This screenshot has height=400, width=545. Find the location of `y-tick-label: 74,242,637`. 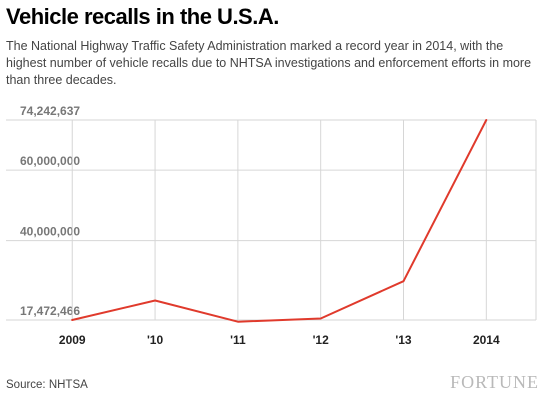

y-tick-label: 74,242,637 is located at coordinates (50, 111).